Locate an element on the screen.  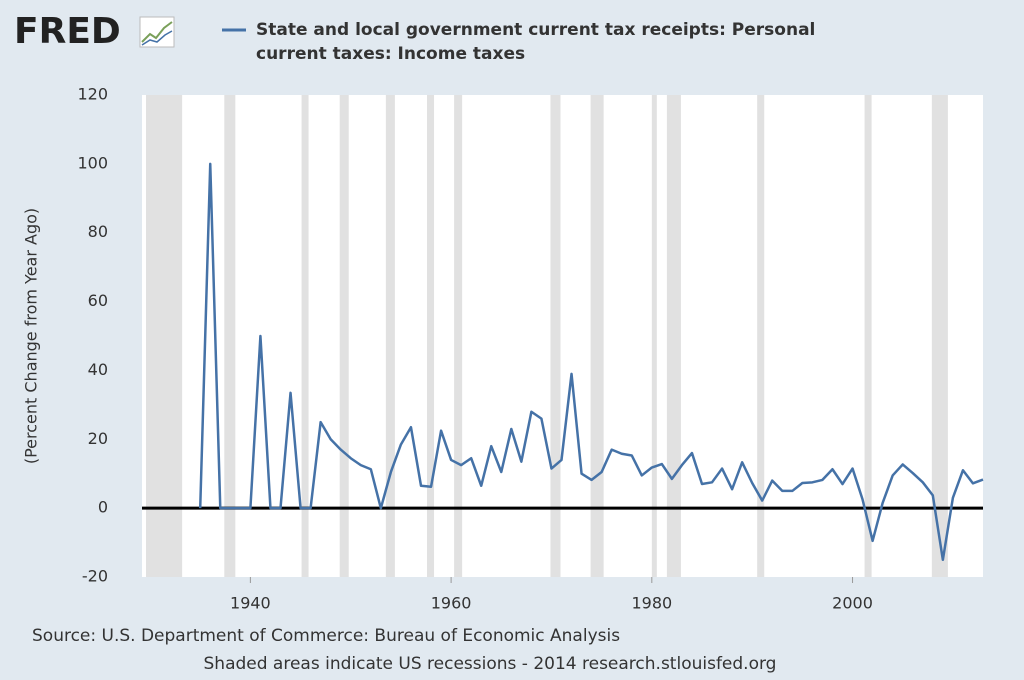
y-tick-label: 80 is located at coordinates (98, 231).